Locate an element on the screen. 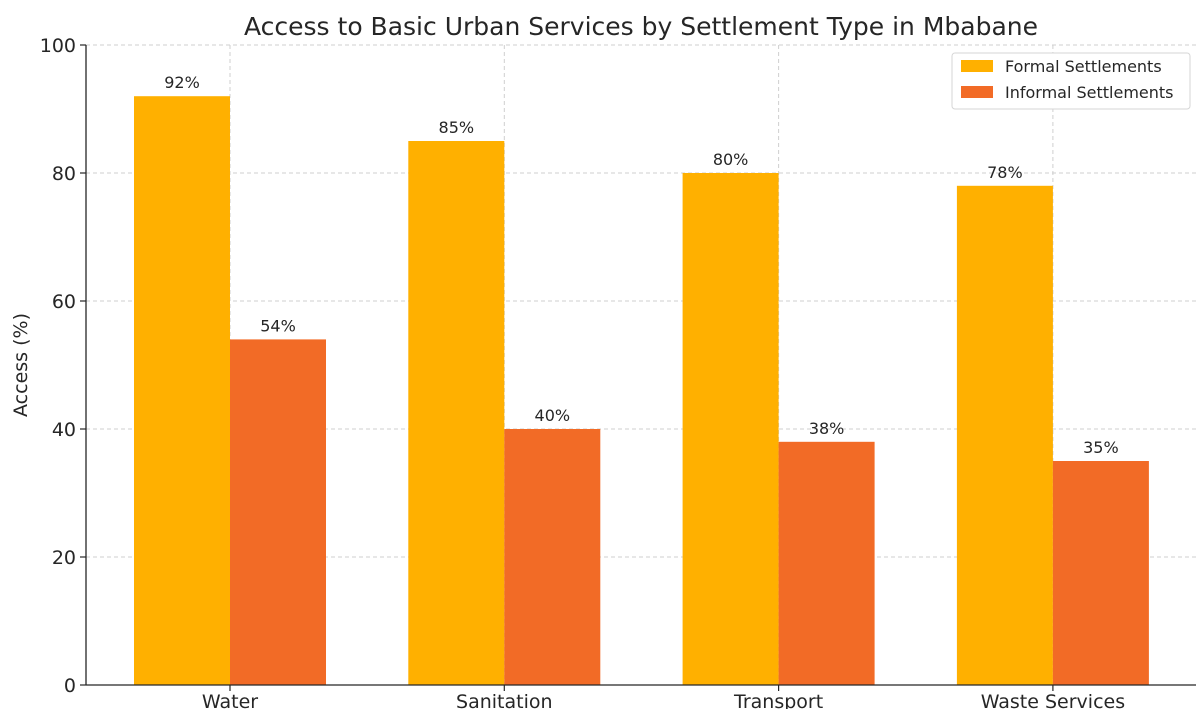 The height and width of the screenshot is (713, 1199). y-tick-label: 40 is located at coordinates (64, 430).